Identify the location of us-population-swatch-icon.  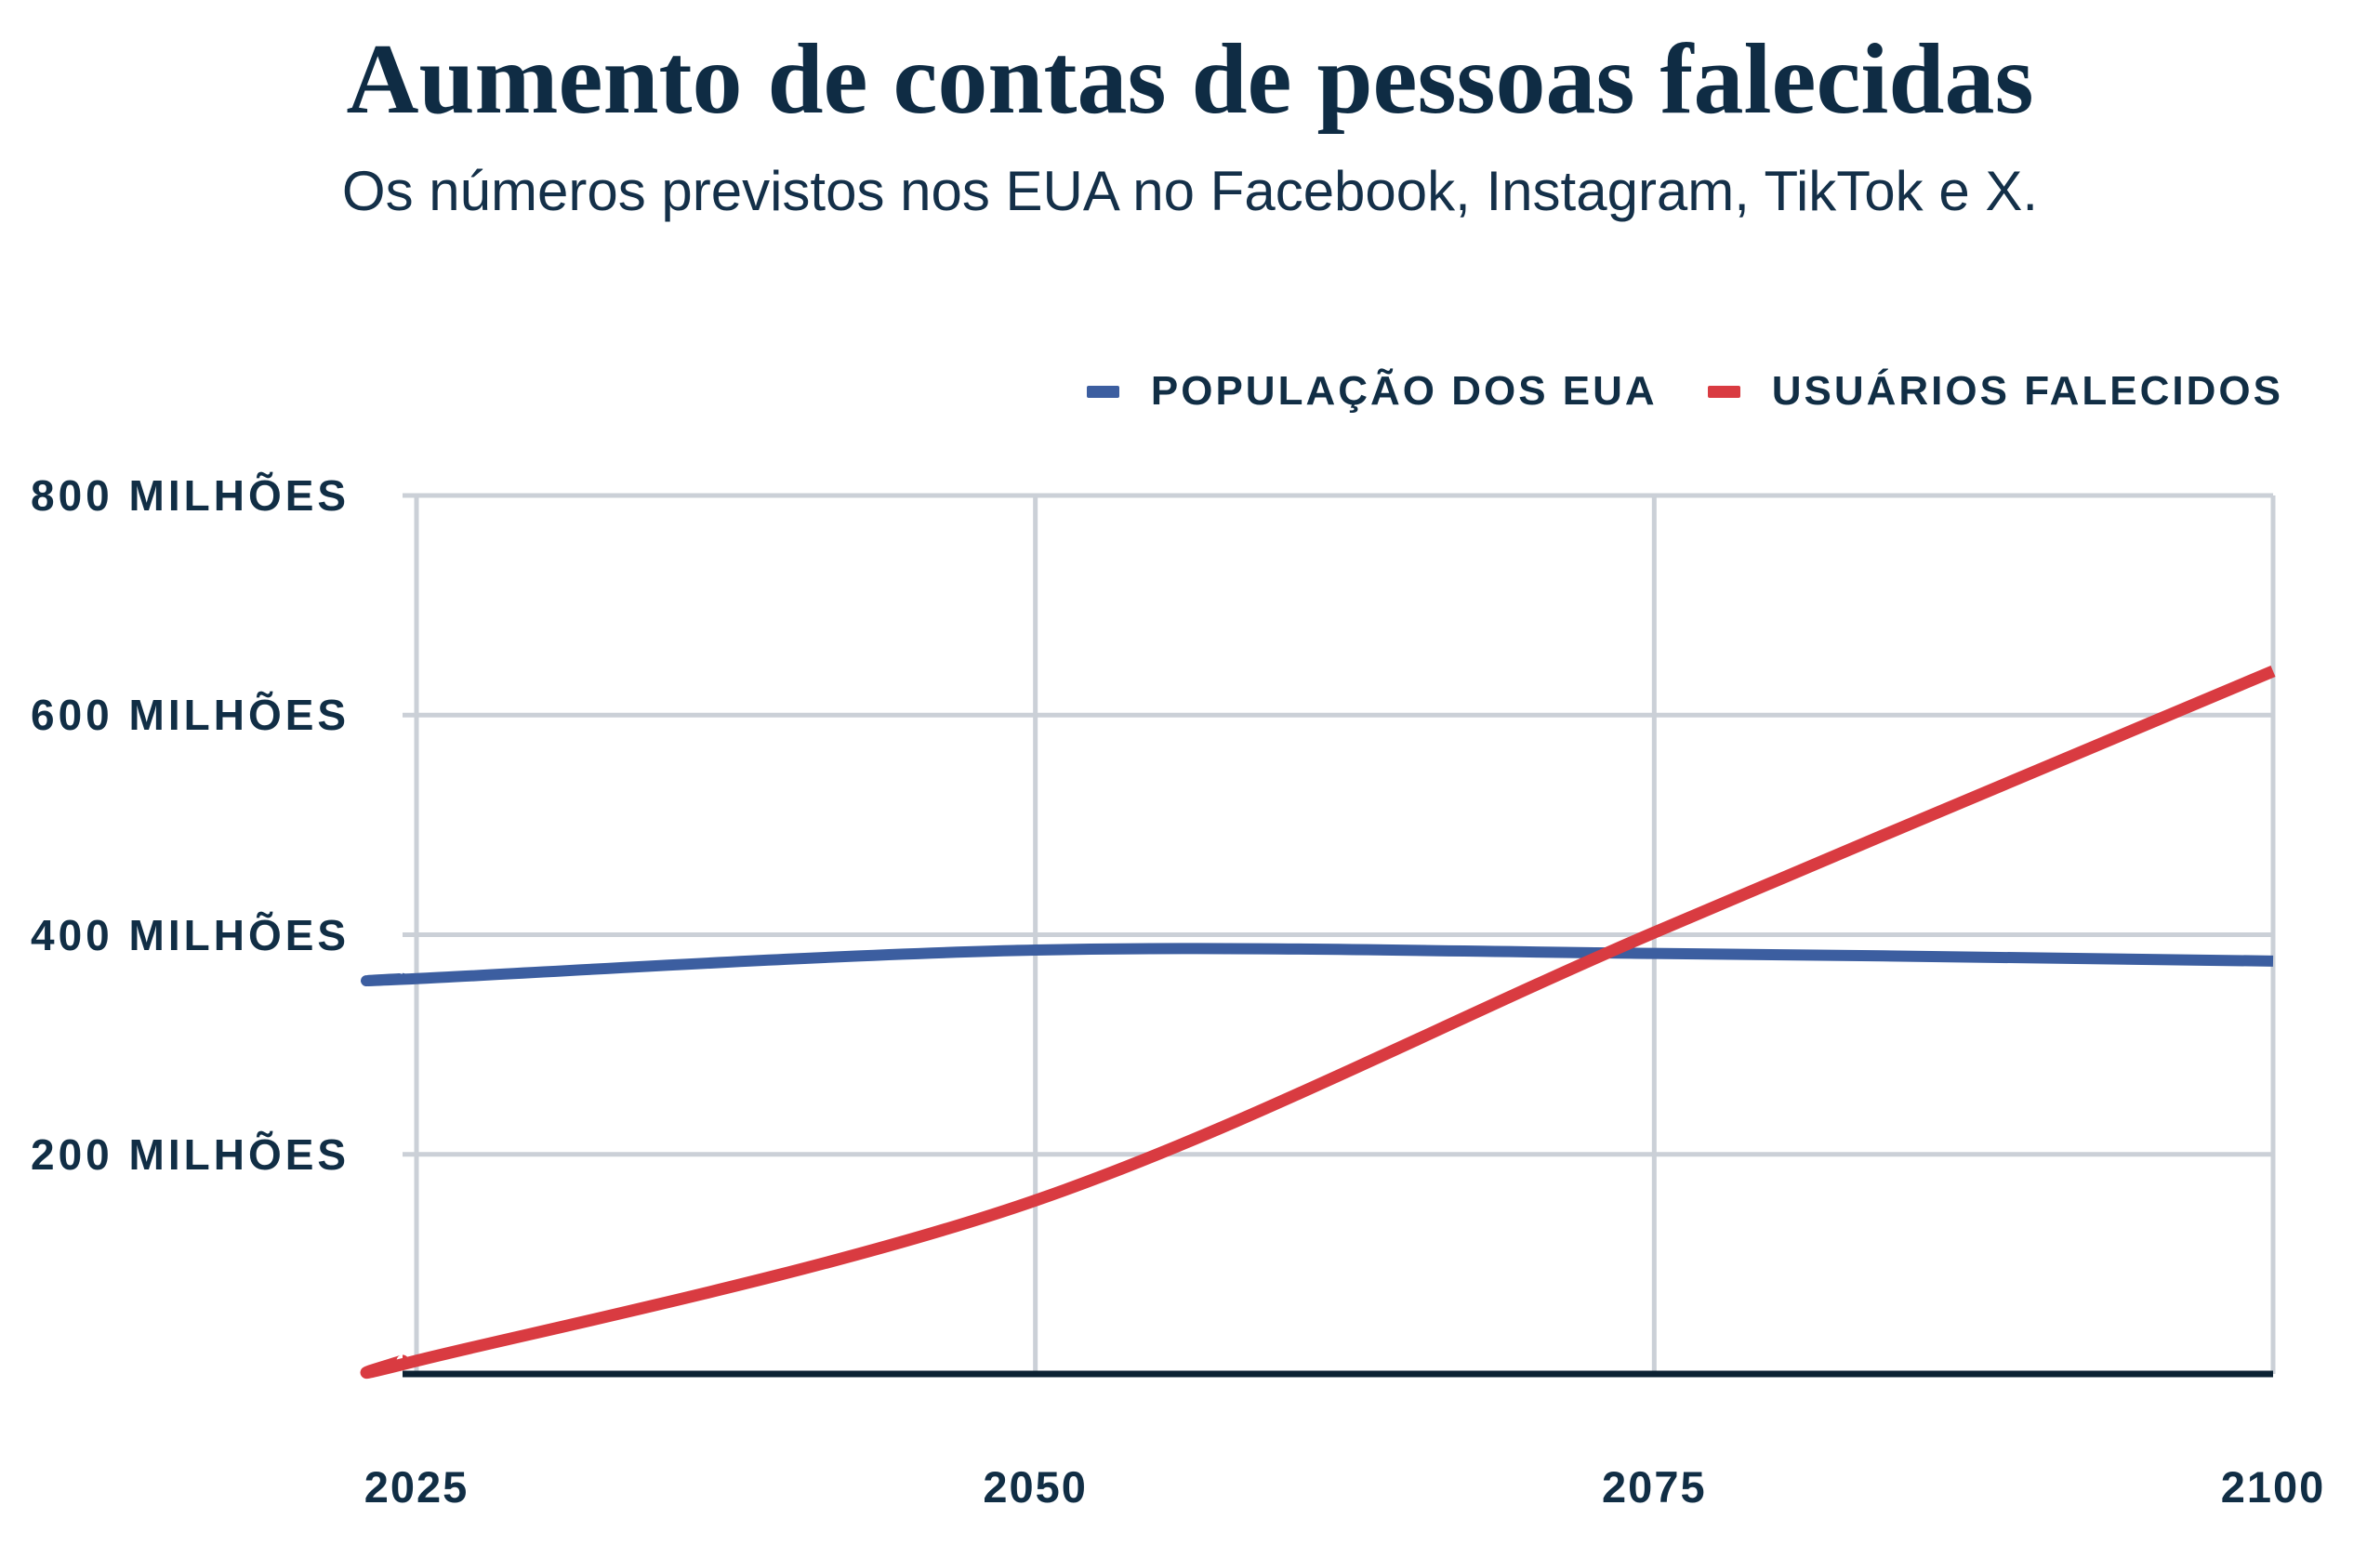
(1102, 392).